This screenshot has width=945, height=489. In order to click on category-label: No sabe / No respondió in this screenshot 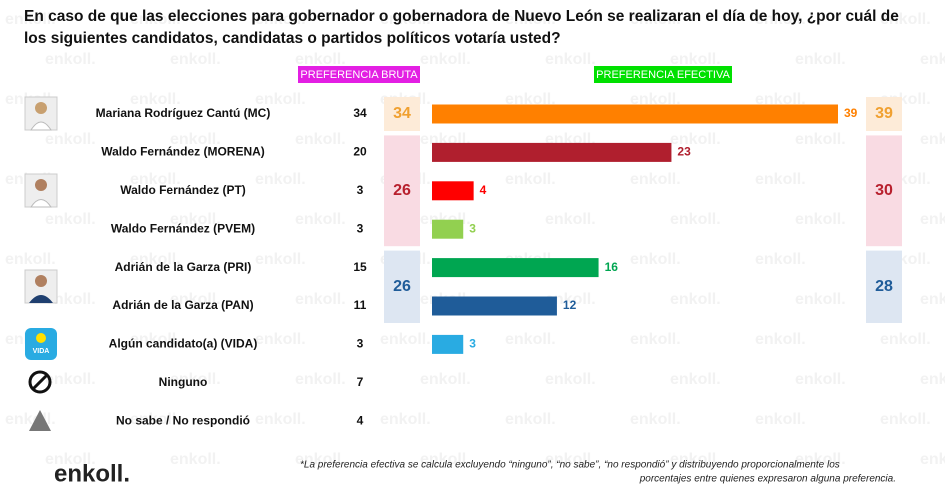, I will do `click(183, 420)`.